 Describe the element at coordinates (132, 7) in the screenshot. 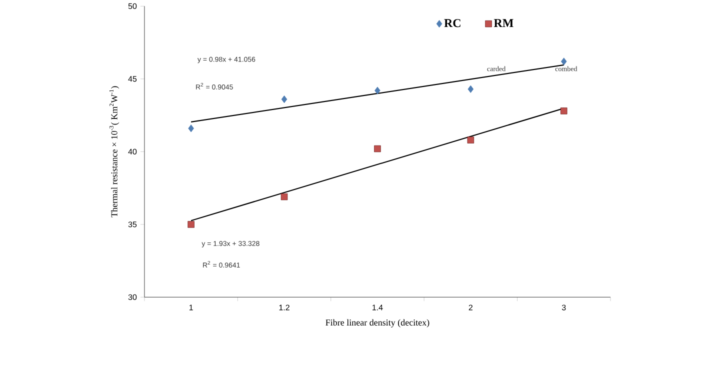

I see `y-tick-label: 50` at that location.